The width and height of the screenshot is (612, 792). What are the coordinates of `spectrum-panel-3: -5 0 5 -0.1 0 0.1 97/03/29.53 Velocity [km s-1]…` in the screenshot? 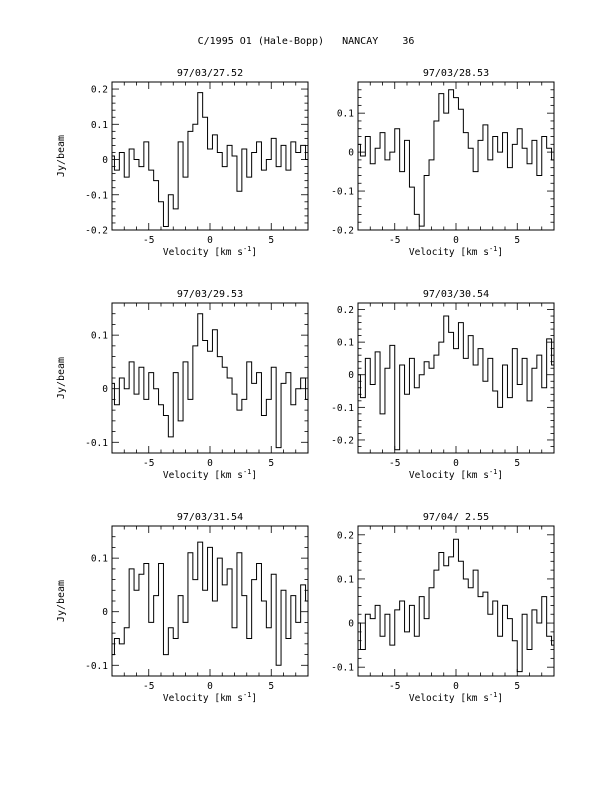 It's located at (182, 385).